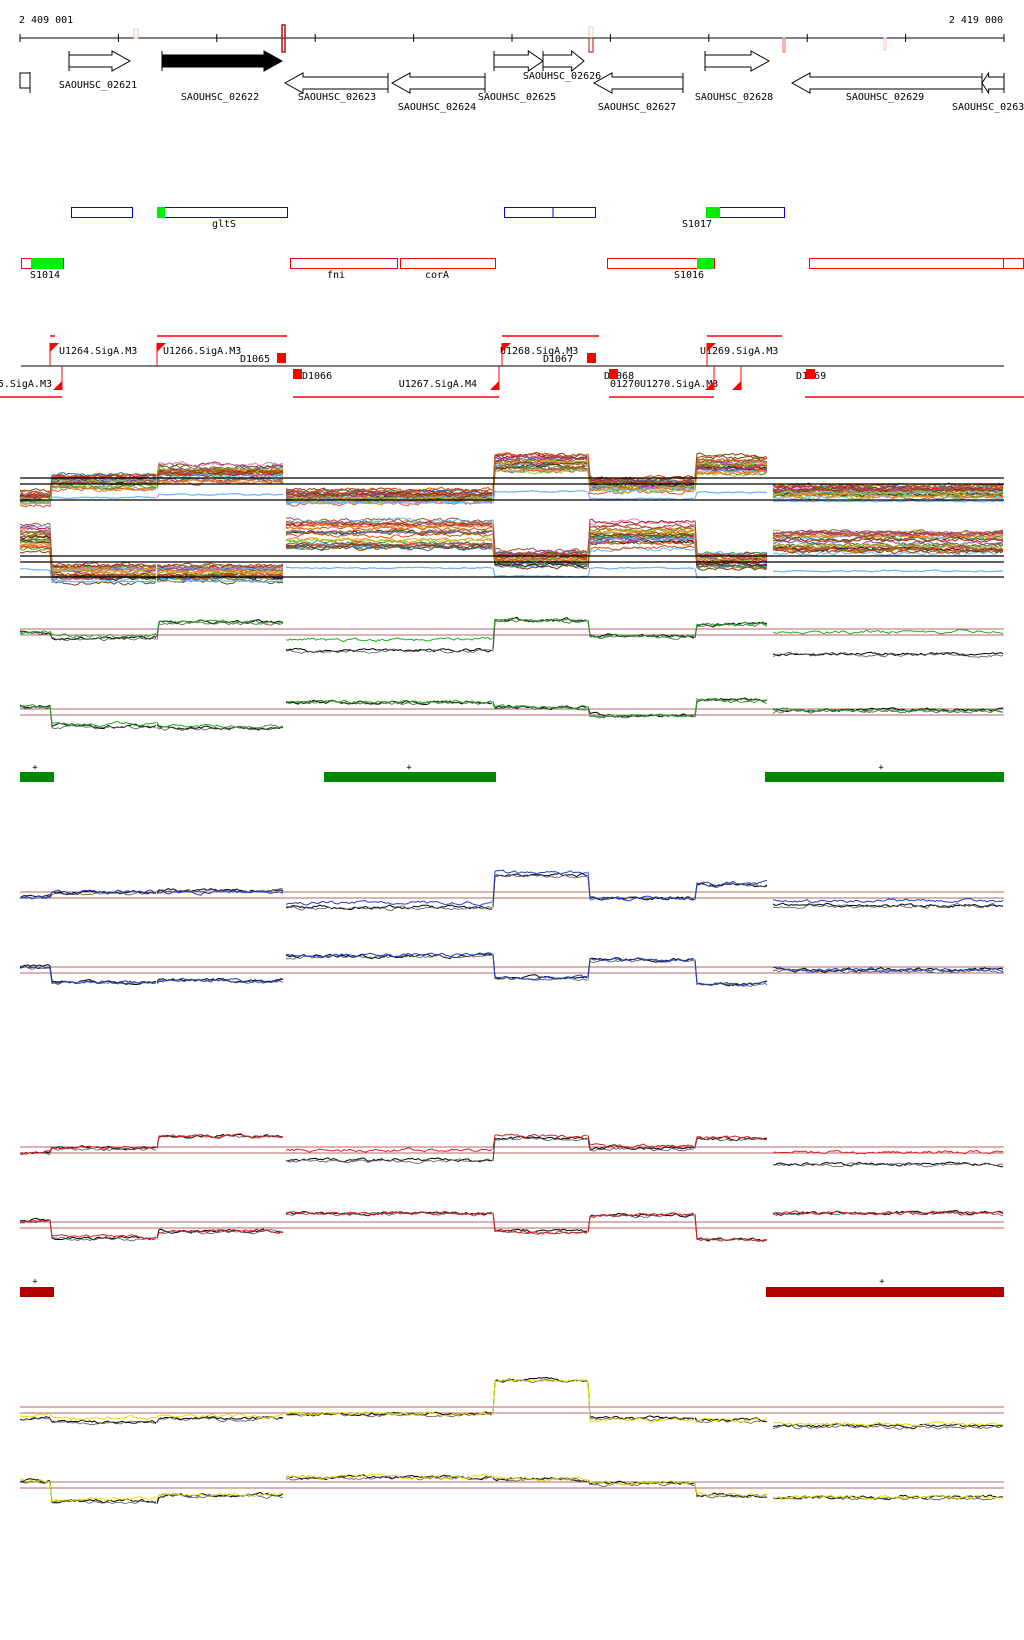 This screenshot has height=1640, width=1024. I want to click on gene-label: SAOUHSC_02622, so click(220, 97).